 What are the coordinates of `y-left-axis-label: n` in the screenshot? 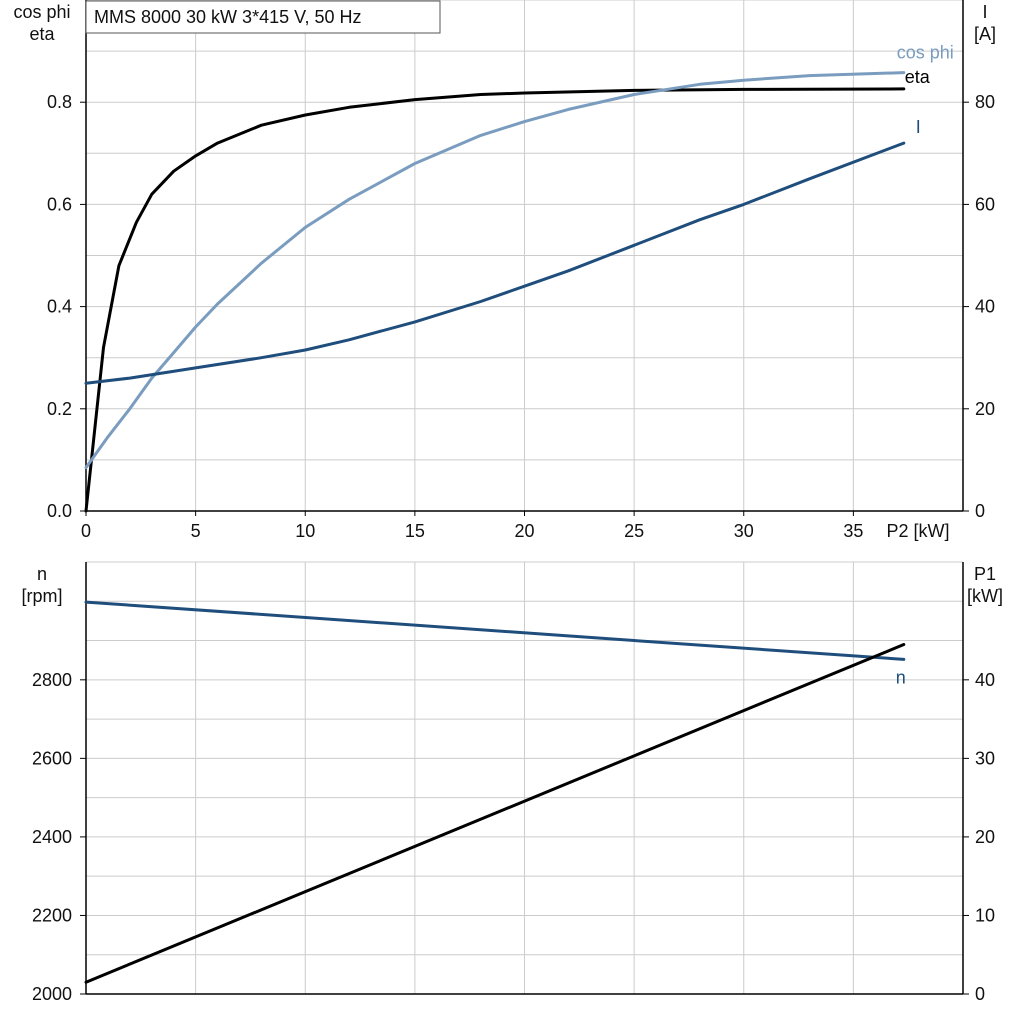 It's located at (42, 574).